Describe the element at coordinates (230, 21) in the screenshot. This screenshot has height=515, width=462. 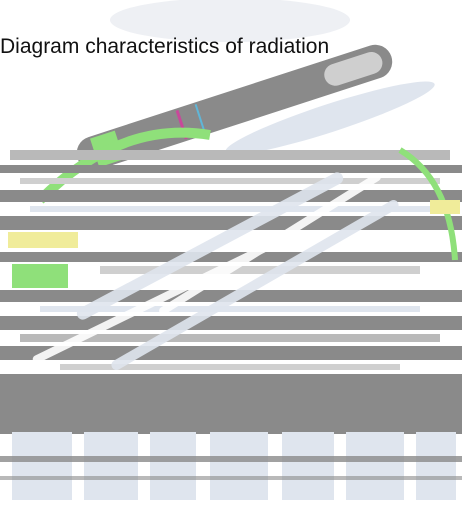
I see `top-faint-ellipse` at that location.